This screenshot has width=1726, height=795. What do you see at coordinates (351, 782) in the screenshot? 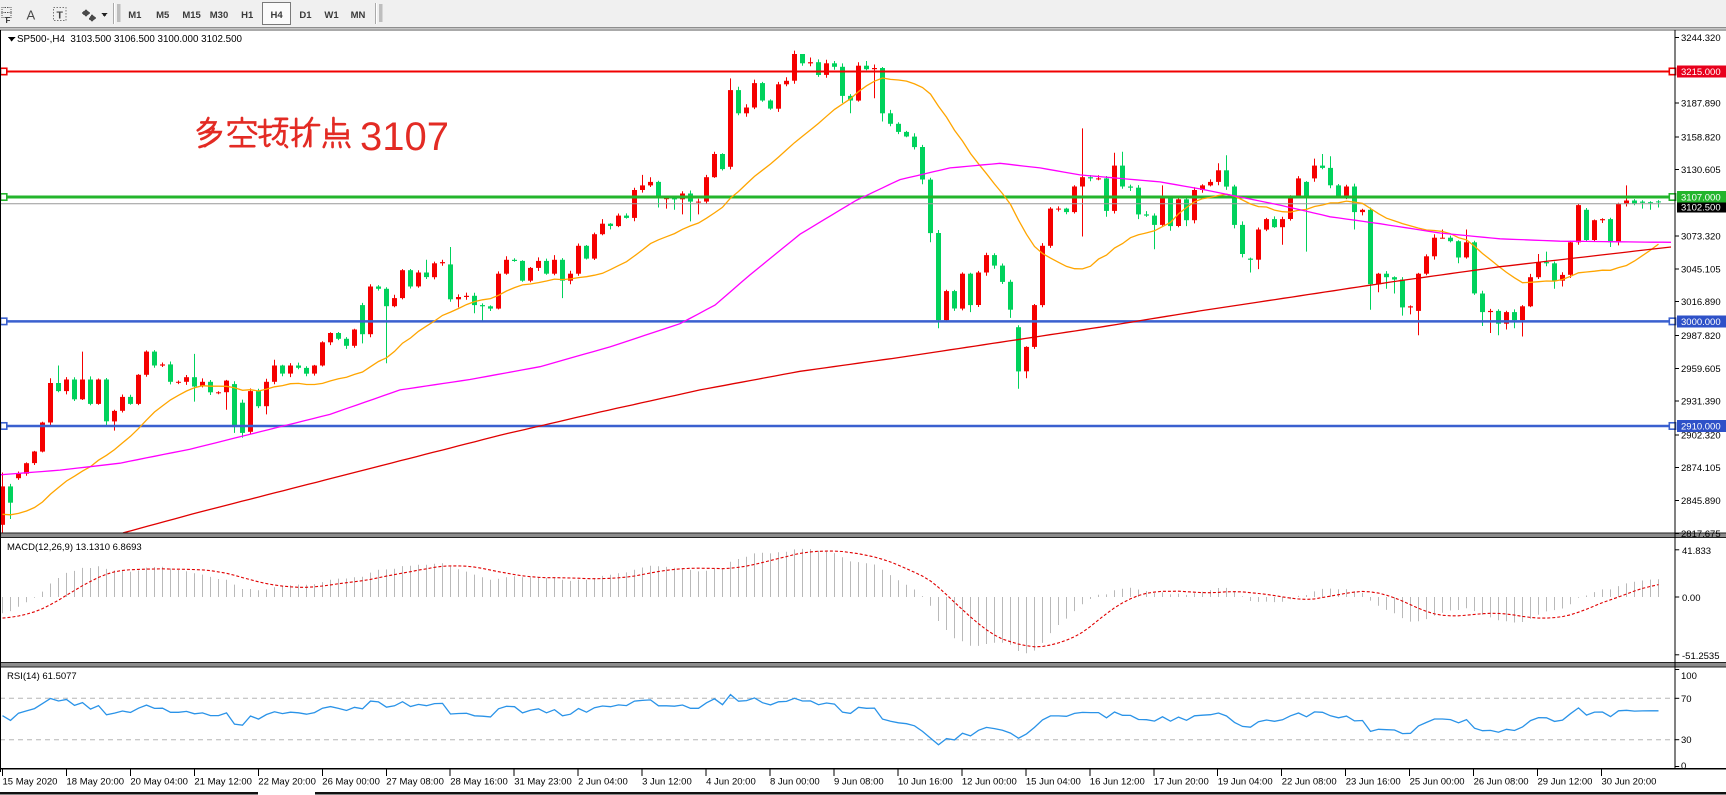
I see `svg-text: 26 May 00:00` at bounding box center [351, 782].